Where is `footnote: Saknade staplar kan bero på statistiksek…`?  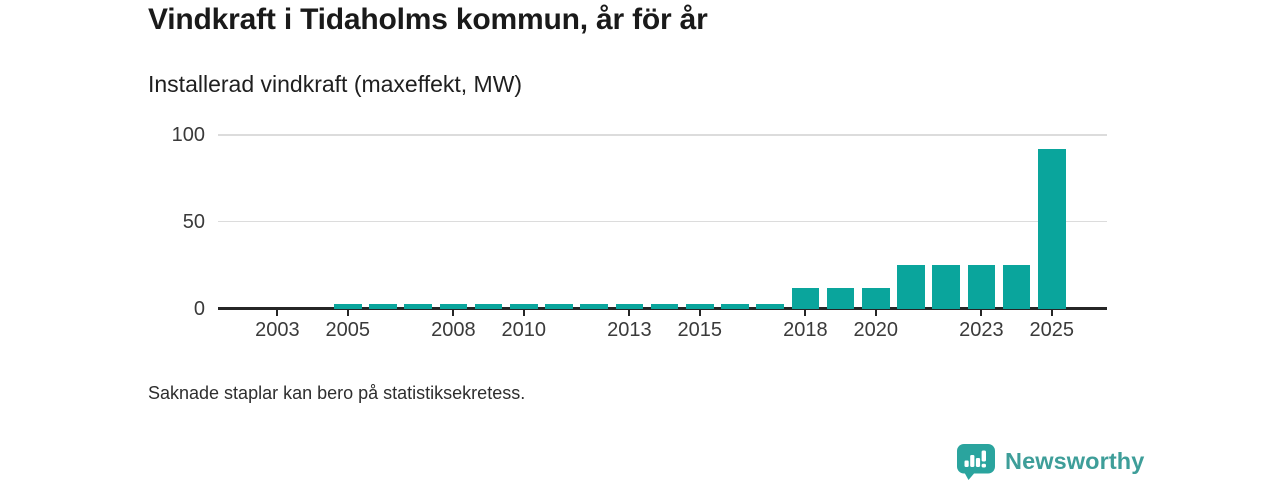 footnote: Saknade staplar kan bero på statistiksek… is located at coordinates (337, 393).